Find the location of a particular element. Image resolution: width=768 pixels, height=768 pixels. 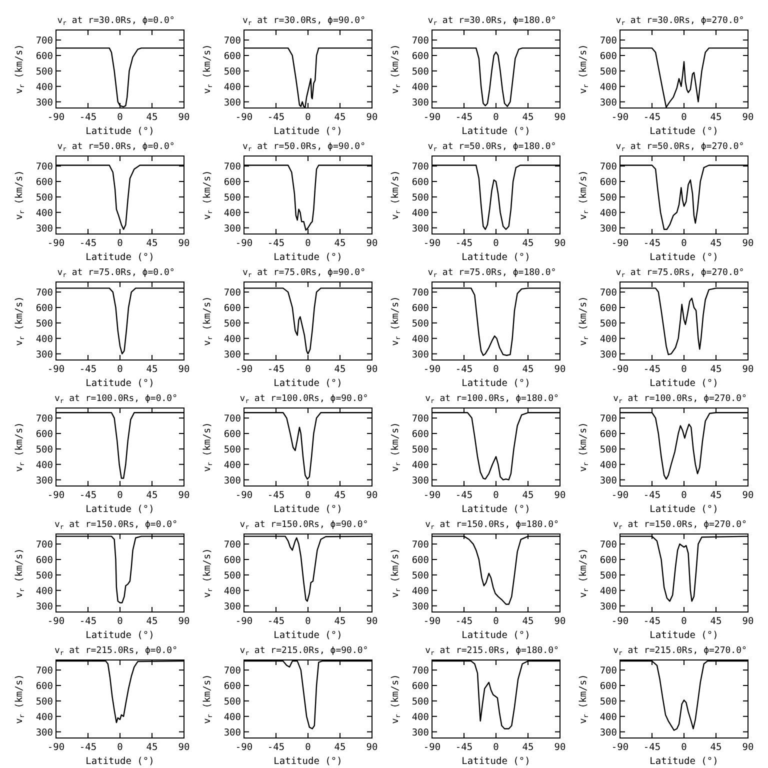

chart-title: v$_{r}$ at r=50.0Rs, ϕ=180.0° is located at coordinates (492, 147).